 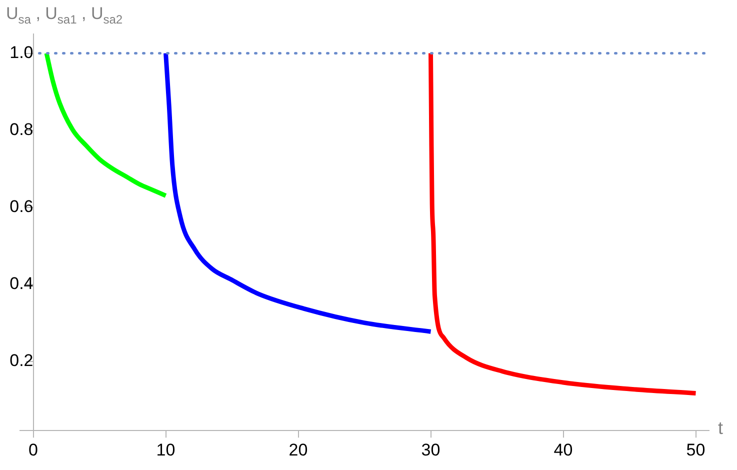 I want to click on x-tick-label: 0, so click(x=33, y=450).